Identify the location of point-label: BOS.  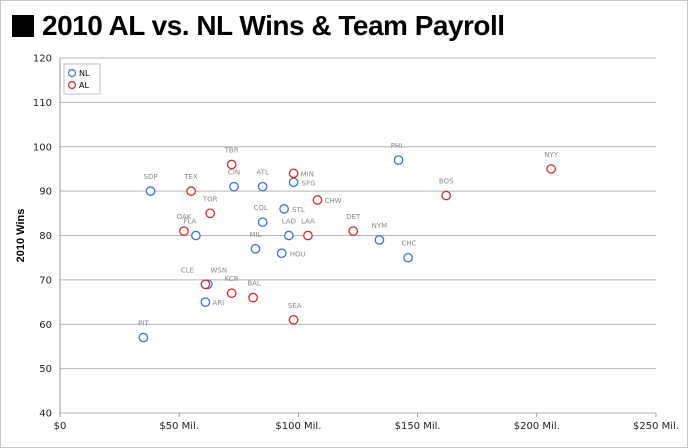
(446, 182).